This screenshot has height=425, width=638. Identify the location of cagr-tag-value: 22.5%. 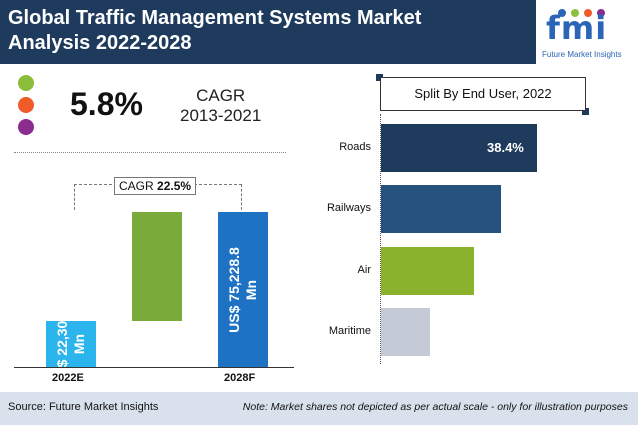
(174, 186).